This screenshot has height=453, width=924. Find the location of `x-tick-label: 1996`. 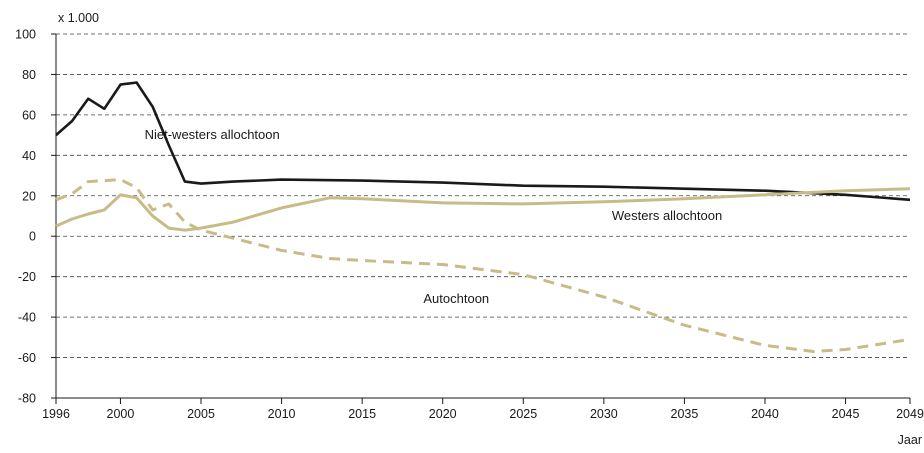

x-tick-label: 1996 is located at coordinates (56, 414).